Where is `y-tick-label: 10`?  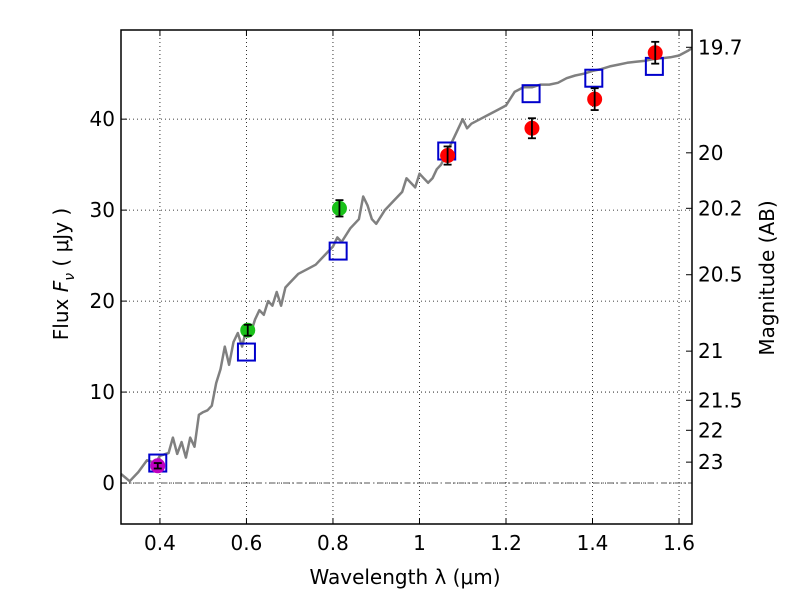 y-tick-label: 10 is located at coordinates (102, 392).